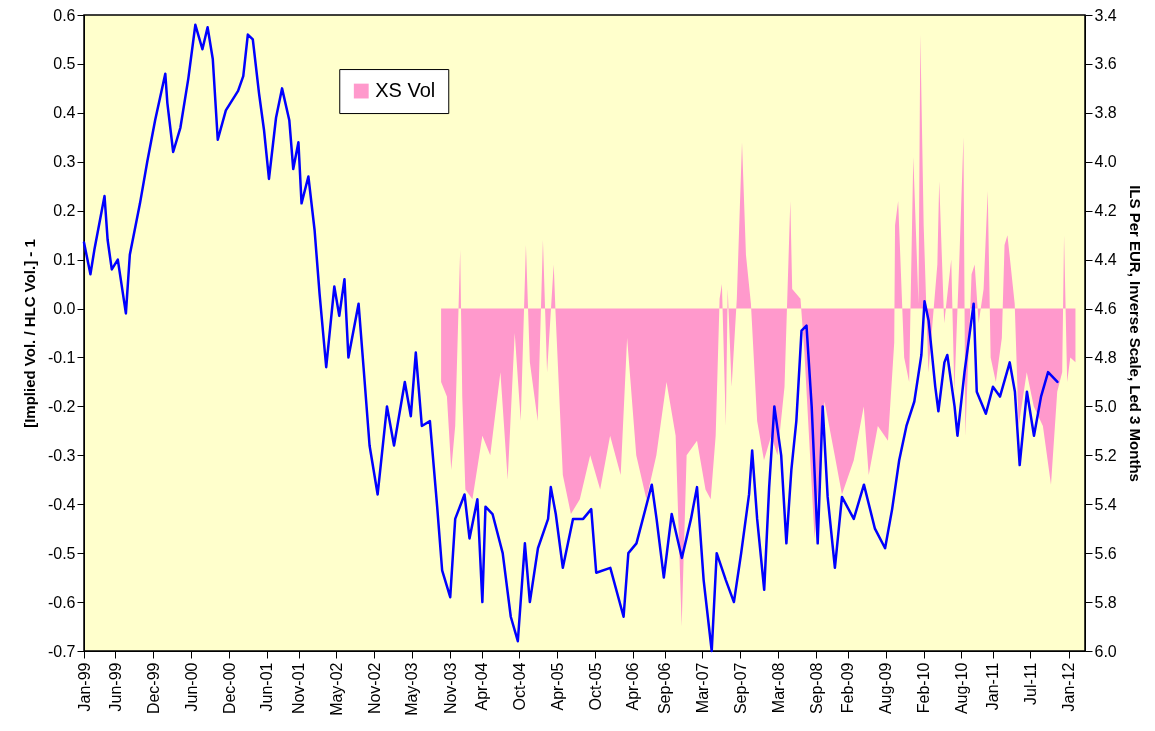  I want to click on y2-tick-label: 5.4, so click(1105, 504).